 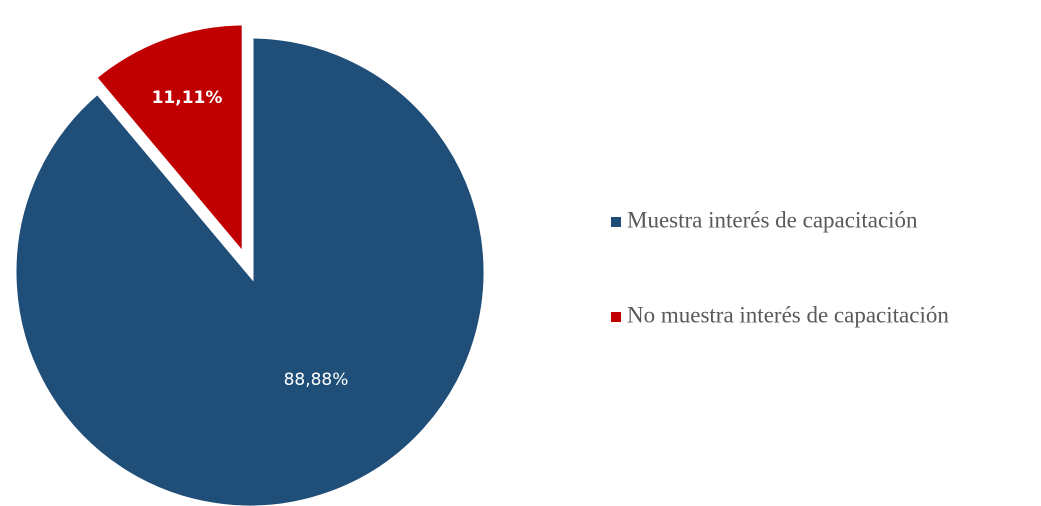 What do you see at coordinates (187, 98) in the screenshot?
I see `data-label-2: 11,11%` at bounding box center [187, 98].